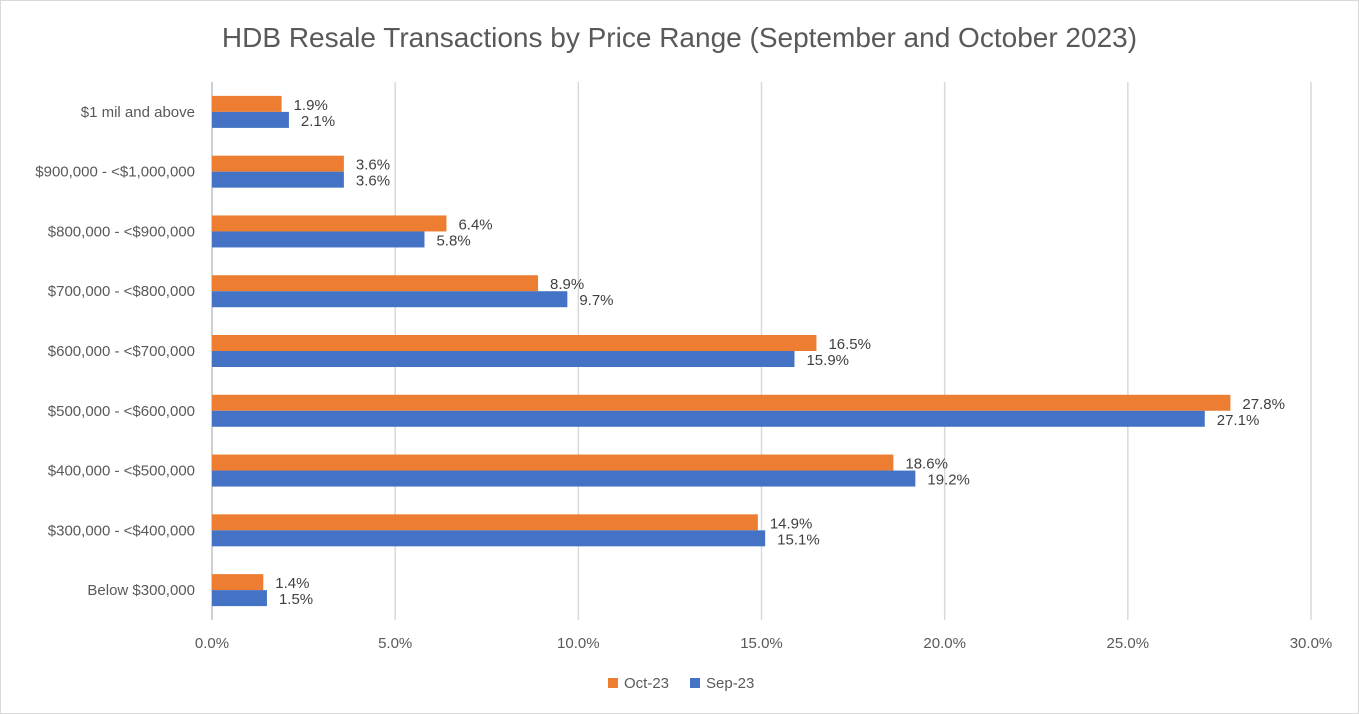 This screenshot has height=714, width=1359. What do you see at coordinates (212, 643) in the screenshot?
I see `x-tick-label: 0.0%` at bounding box center [212, 643].